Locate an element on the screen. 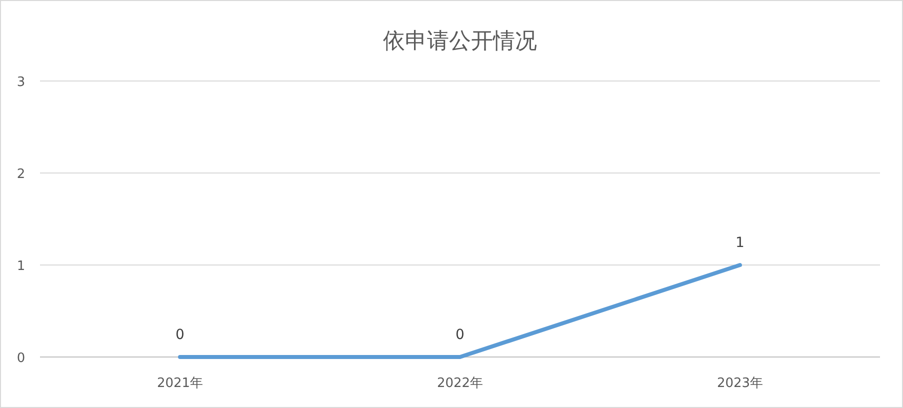  y-tick-label: 0 is located at coordinates (21, 358).